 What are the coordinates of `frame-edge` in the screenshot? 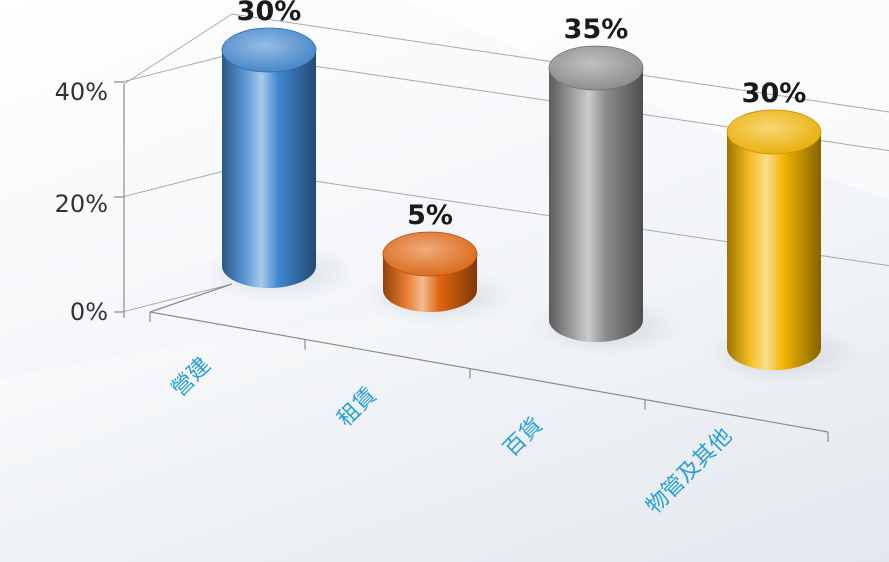 It's located at (178, 49).